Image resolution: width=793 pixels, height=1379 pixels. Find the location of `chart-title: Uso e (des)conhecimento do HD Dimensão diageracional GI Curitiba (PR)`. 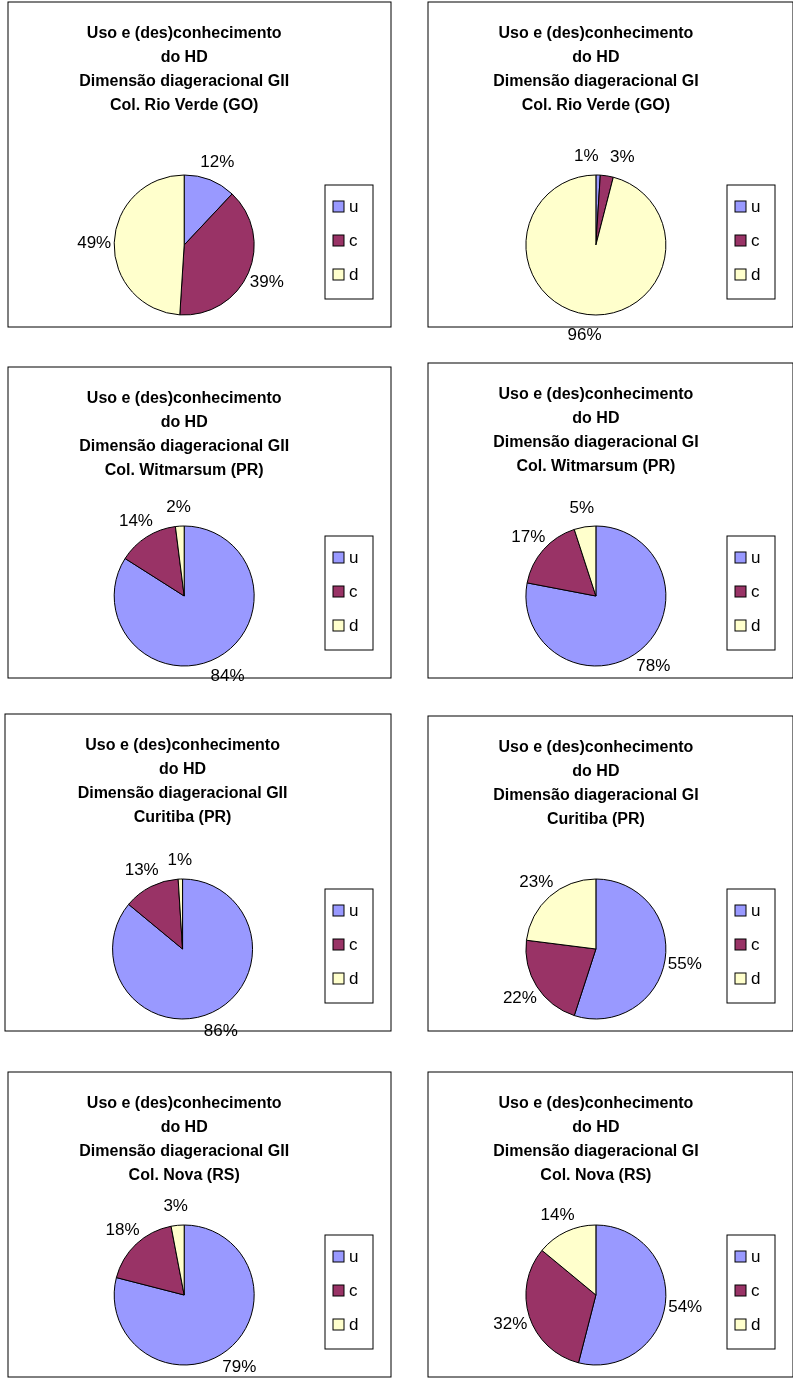

chart-title: Uso e (des)conhecimento do HD Dimensão diageracional GI Curitiba (PR) is located at coordinates (596, 782).